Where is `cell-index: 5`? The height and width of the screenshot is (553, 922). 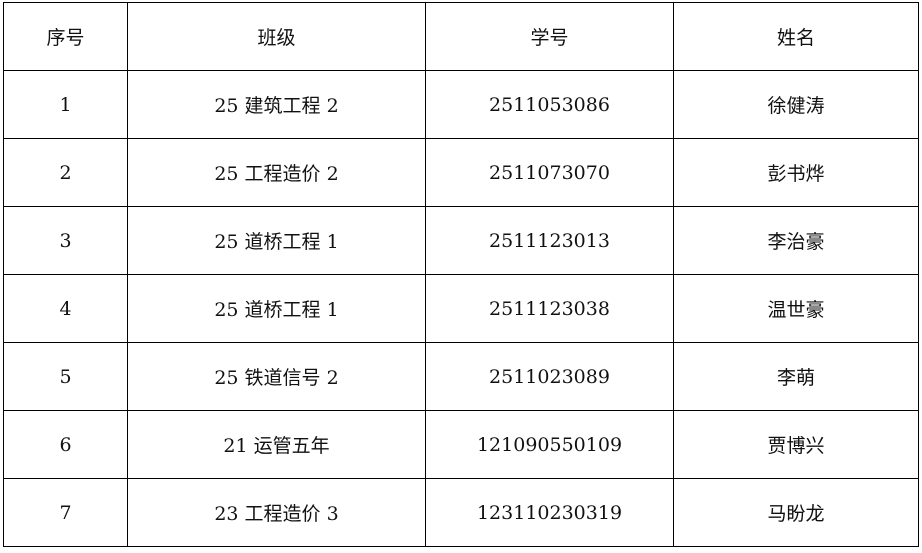 cell-index: 5 is located at coordinates (65, 376).